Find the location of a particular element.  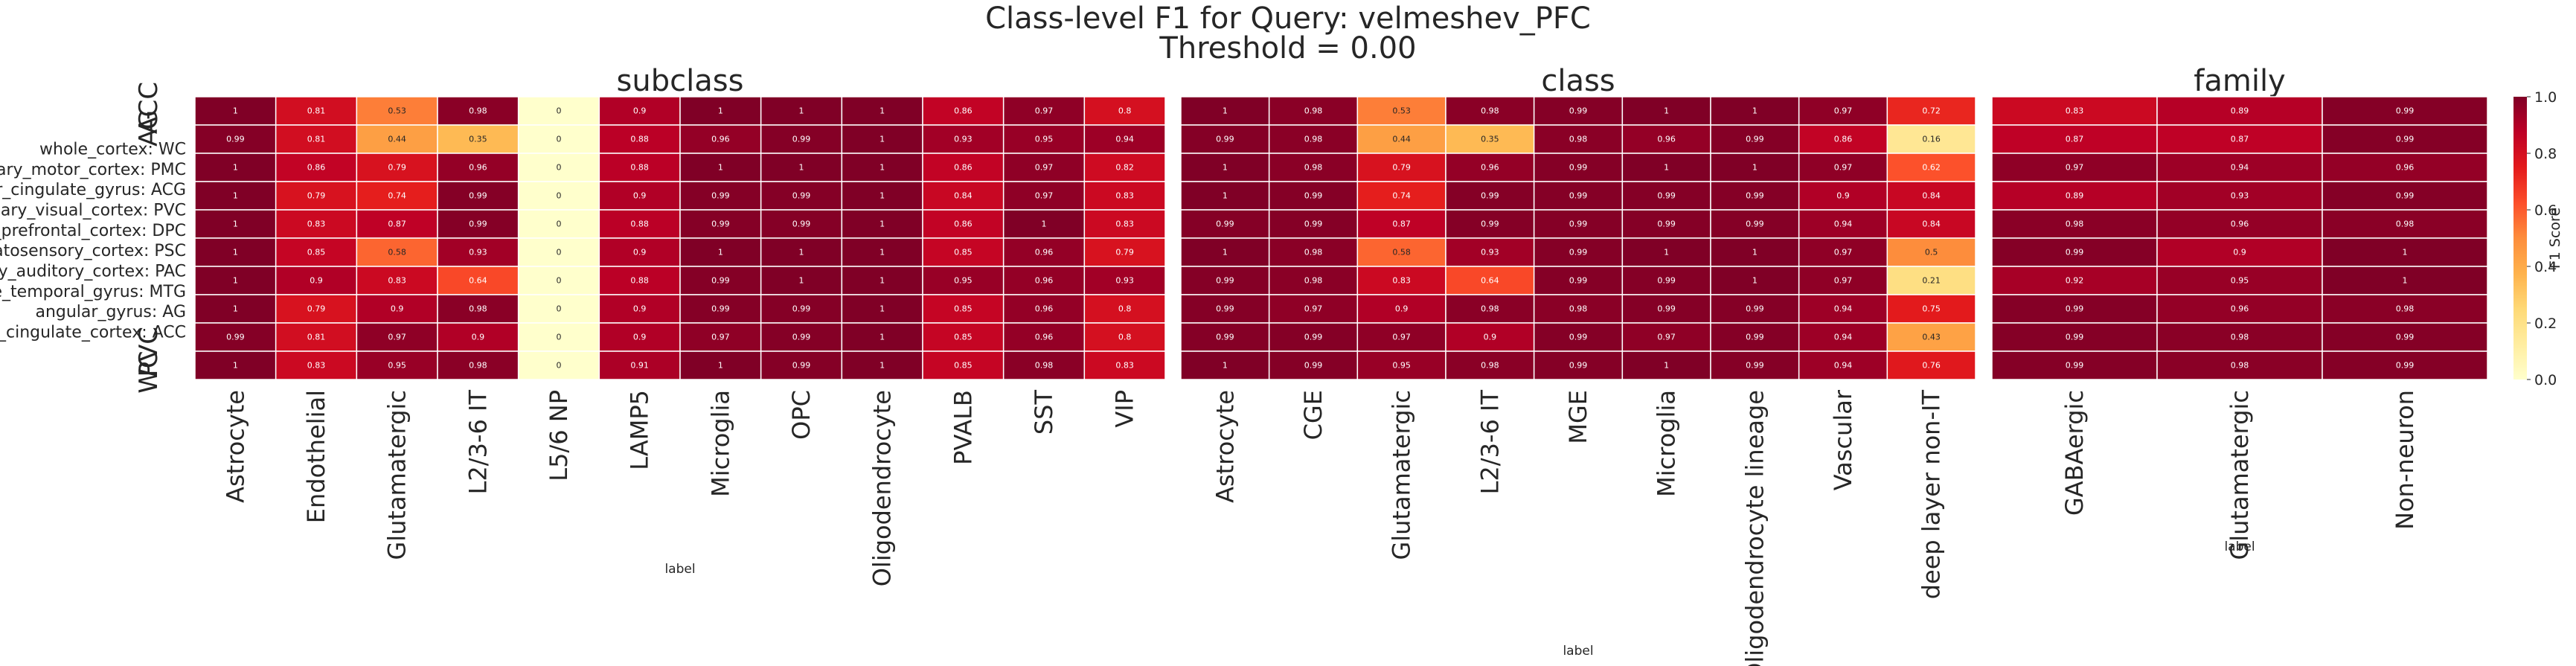

panel-title: class is located at coordinates (1578, 81).